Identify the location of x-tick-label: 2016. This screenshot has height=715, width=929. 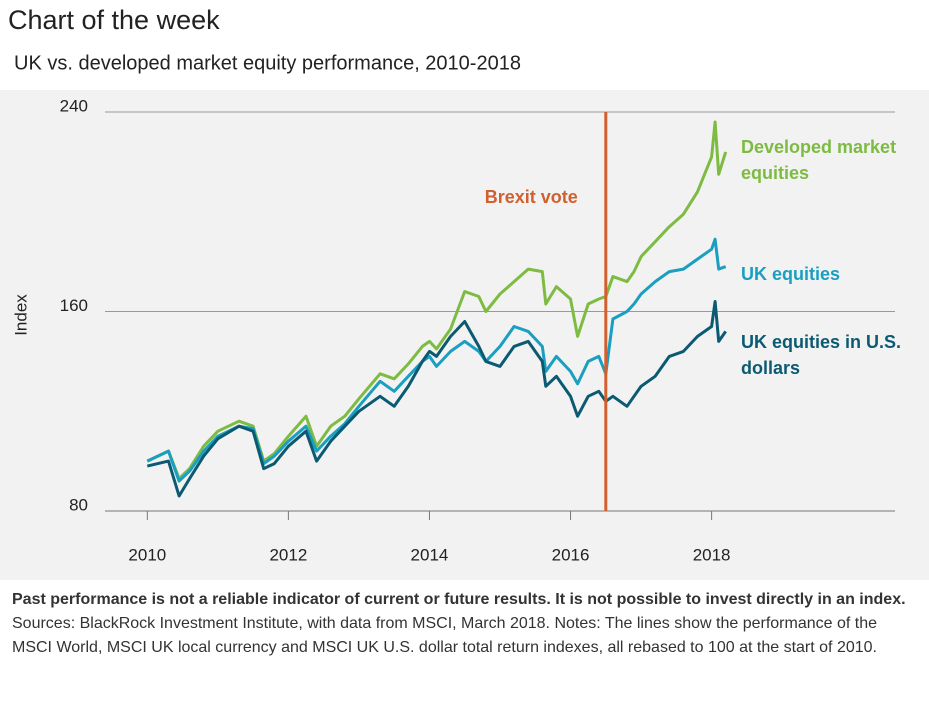
(571, 554).